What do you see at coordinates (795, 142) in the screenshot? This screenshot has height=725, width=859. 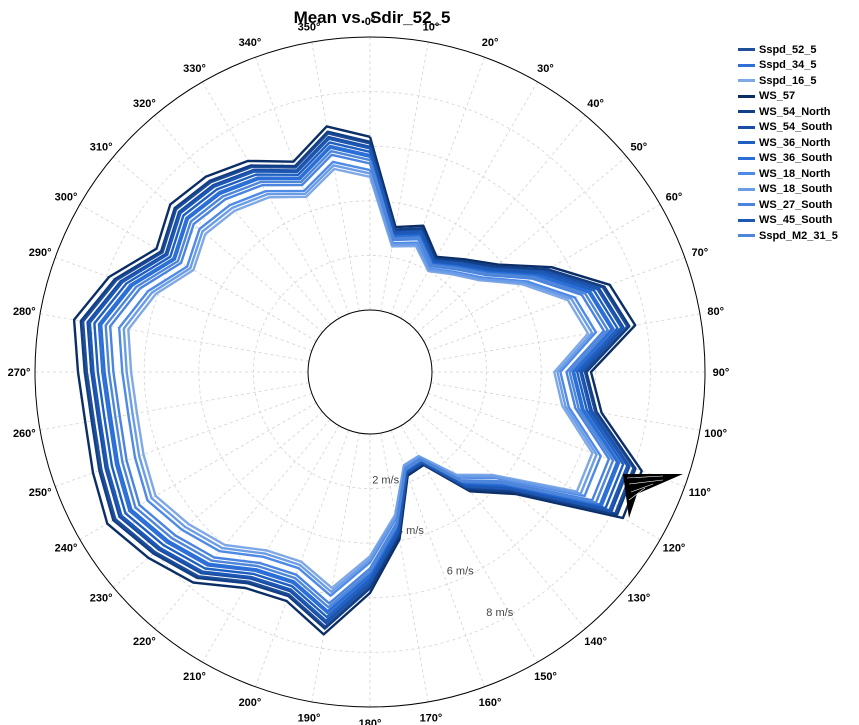 I see `legend-label: WS_36_North` at bounding box center [795, 142].